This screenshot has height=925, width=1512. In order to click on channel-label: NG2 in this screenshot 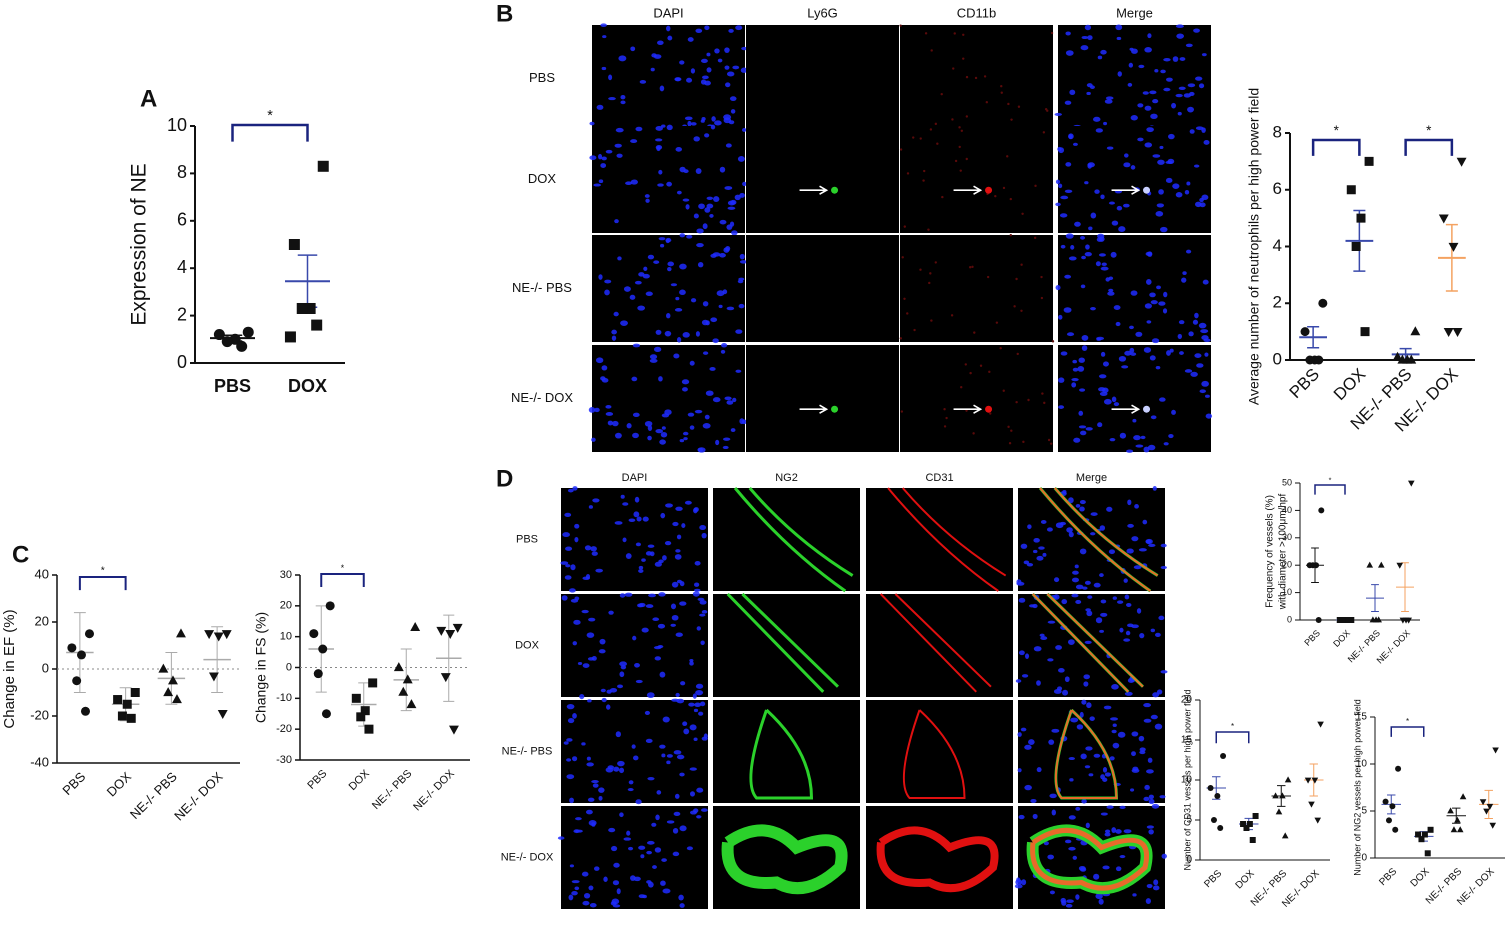, I will do `click(786, 478)`.